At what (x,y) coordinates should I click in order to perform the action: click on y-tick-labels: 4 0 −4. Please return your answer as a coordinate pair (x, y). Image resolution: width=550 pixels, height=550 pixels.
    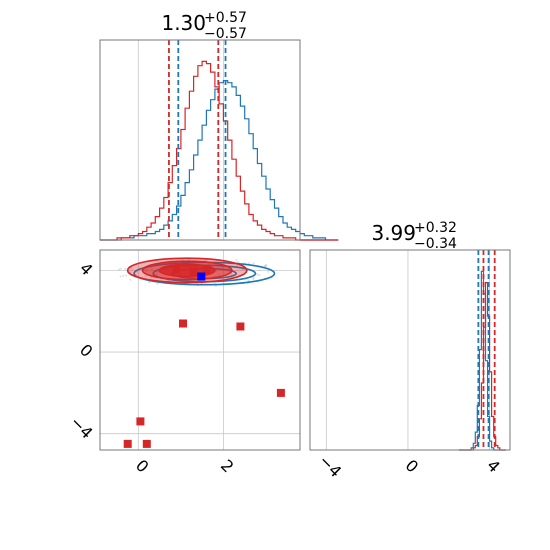
    Looking at the image, I should click on (81, 351).